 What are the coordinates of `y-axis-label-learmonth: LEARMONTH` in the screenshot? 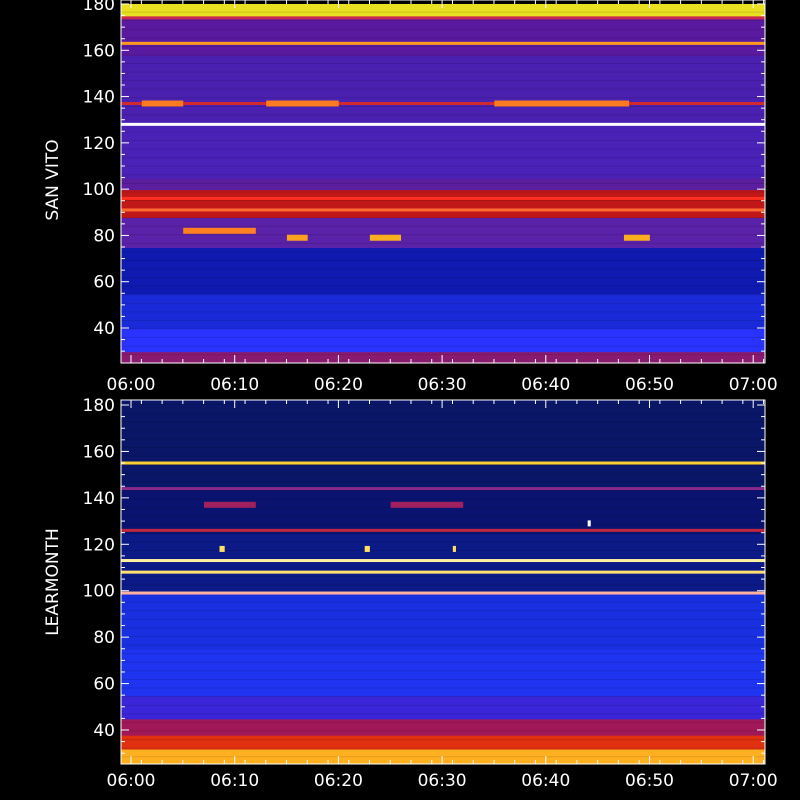 It's located at (53, 582).